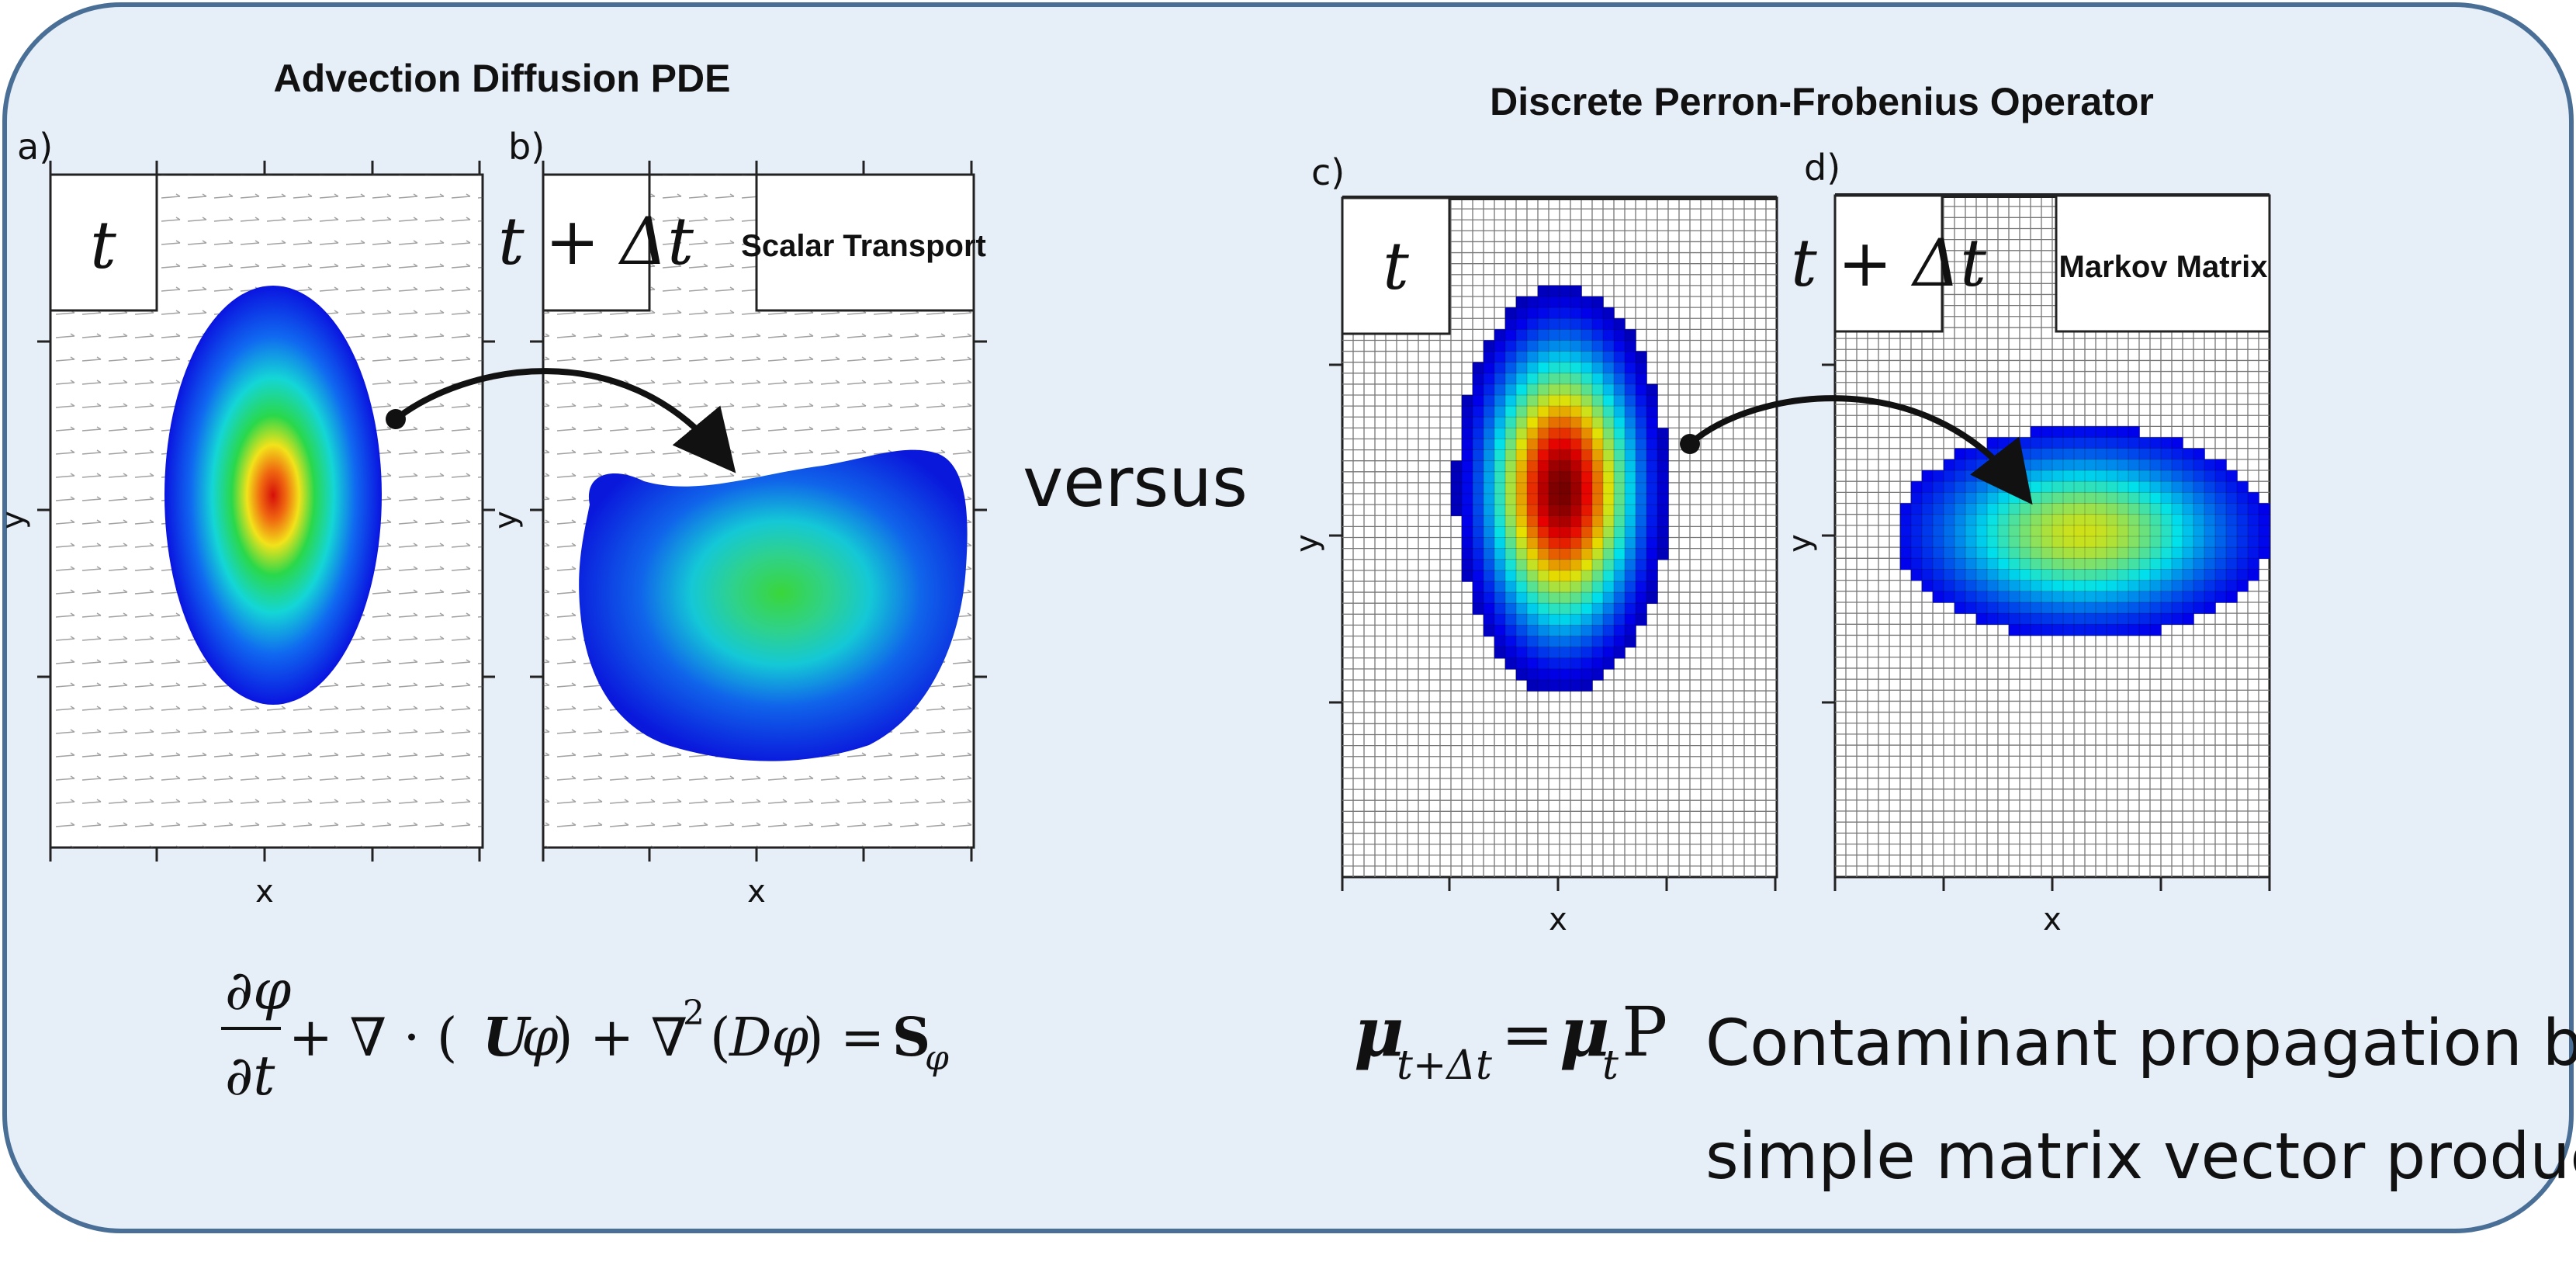  Describe the element at coordinates (273, 495) in the screenshot. I see `panel-a-scalar-blob` at that location.